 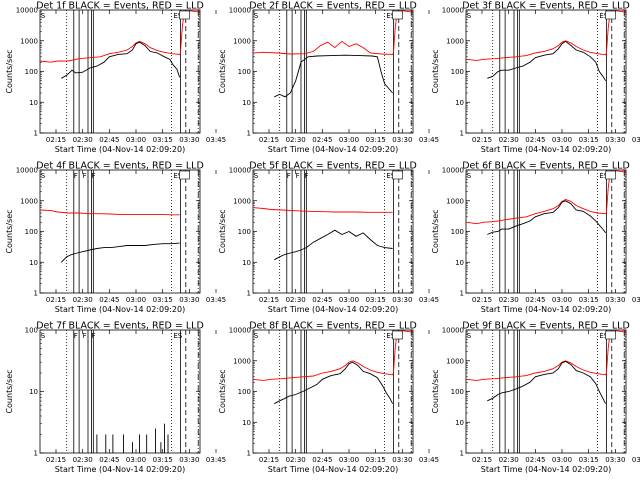 What do you see at coordinates (333, 6) in the screenshot?
I see `panel-title: Det 2f BLACK = Events, RED = LLD` at bounding box center [333, 6].